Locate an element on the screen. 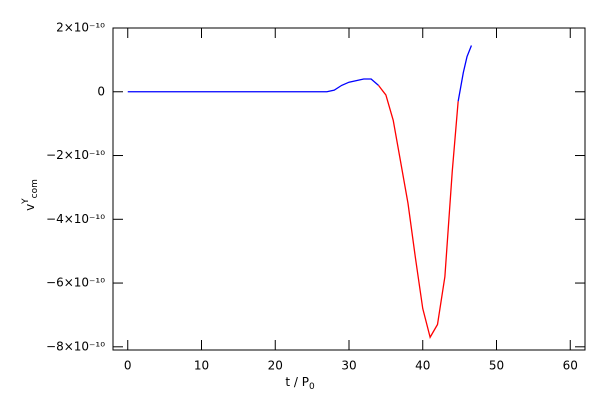  x-tick-label: 20 is located at coordinates (275, 366).